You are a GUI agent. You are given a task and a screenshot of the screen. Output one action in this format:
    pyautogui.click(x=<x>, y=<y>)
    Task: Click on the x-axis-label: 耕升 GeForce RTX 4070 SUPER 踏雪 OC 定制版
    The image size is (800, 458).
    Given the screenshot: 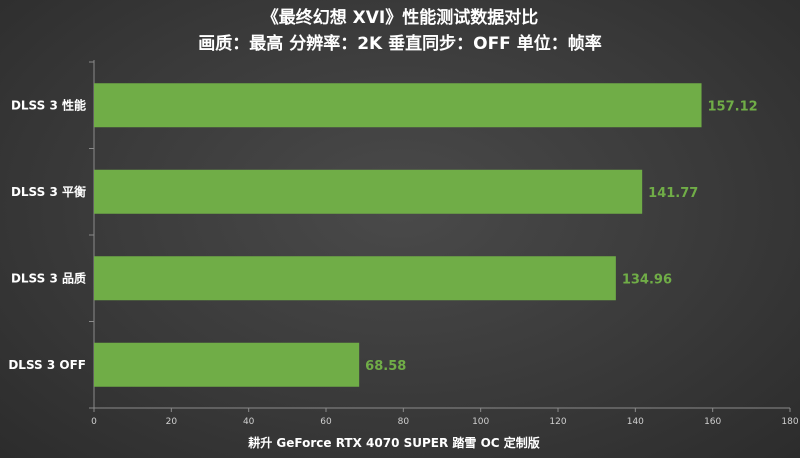 What is the action you would take?
    pyautogui.click(x=394, y=442)
    